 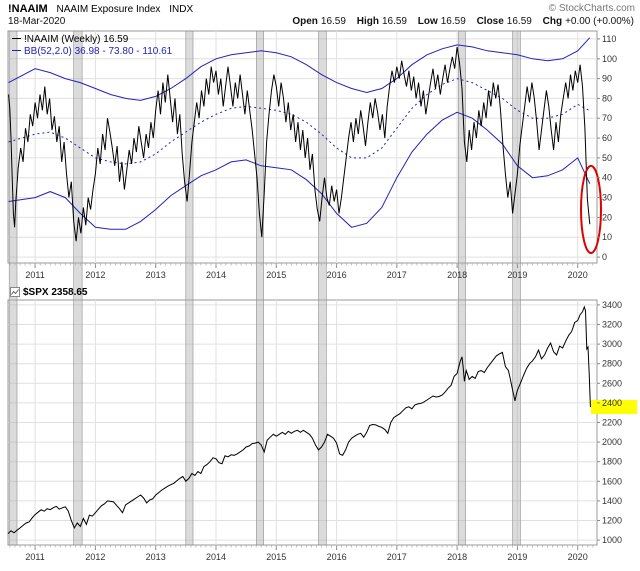 I want to click on red-ellipse-annotation, so click(x=591, y=209).